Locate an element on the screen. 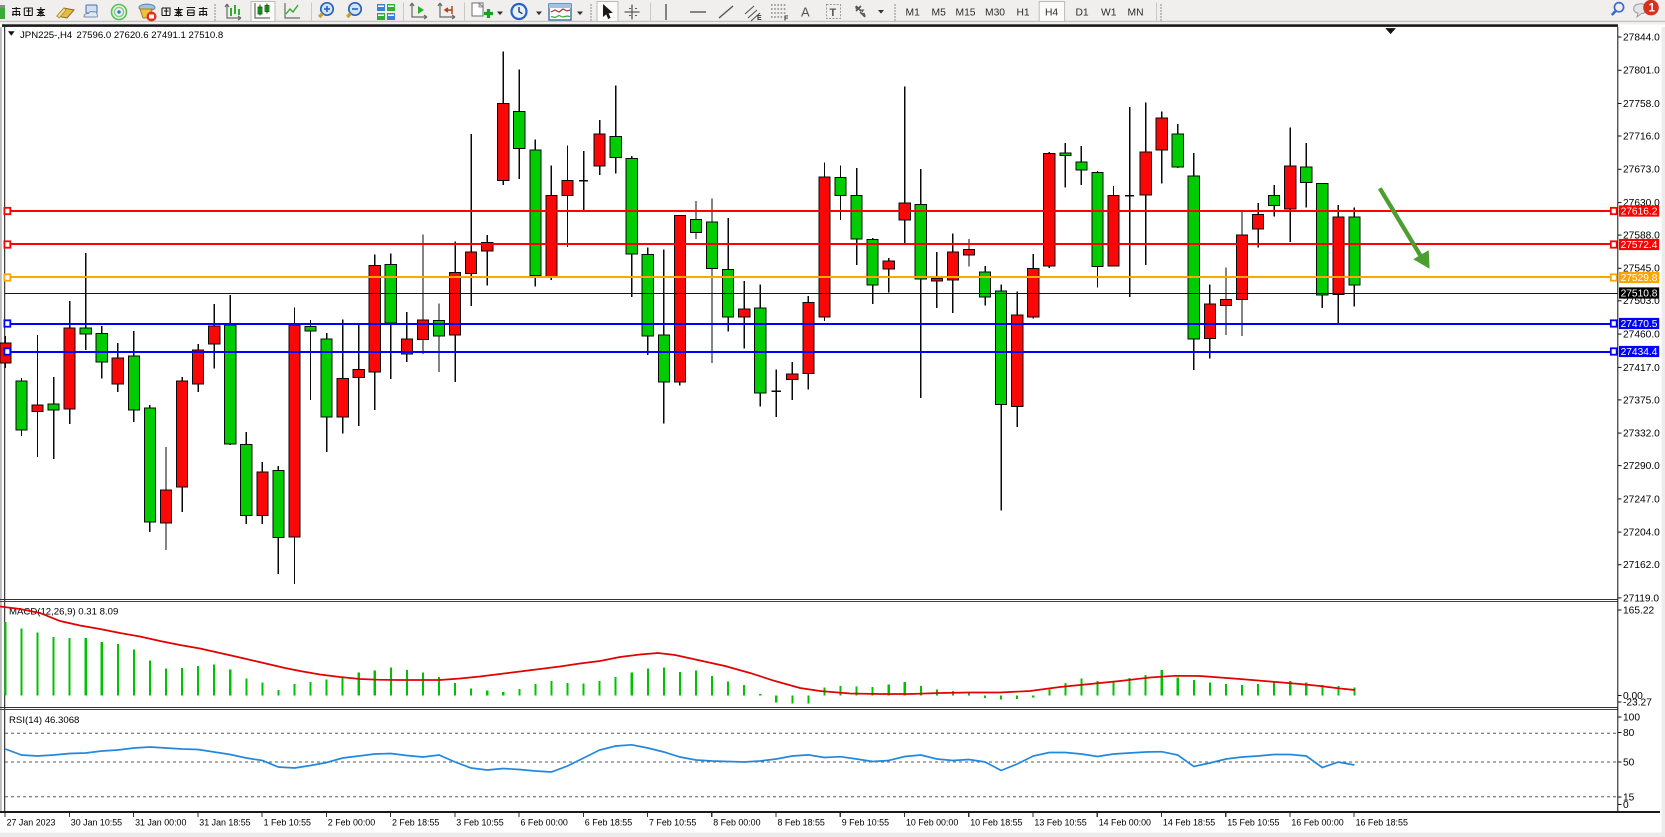 The width and height of the screenshot is (1665, 837). svg-text: 7 Feb 10:55 is located at coordinates (672, 823).